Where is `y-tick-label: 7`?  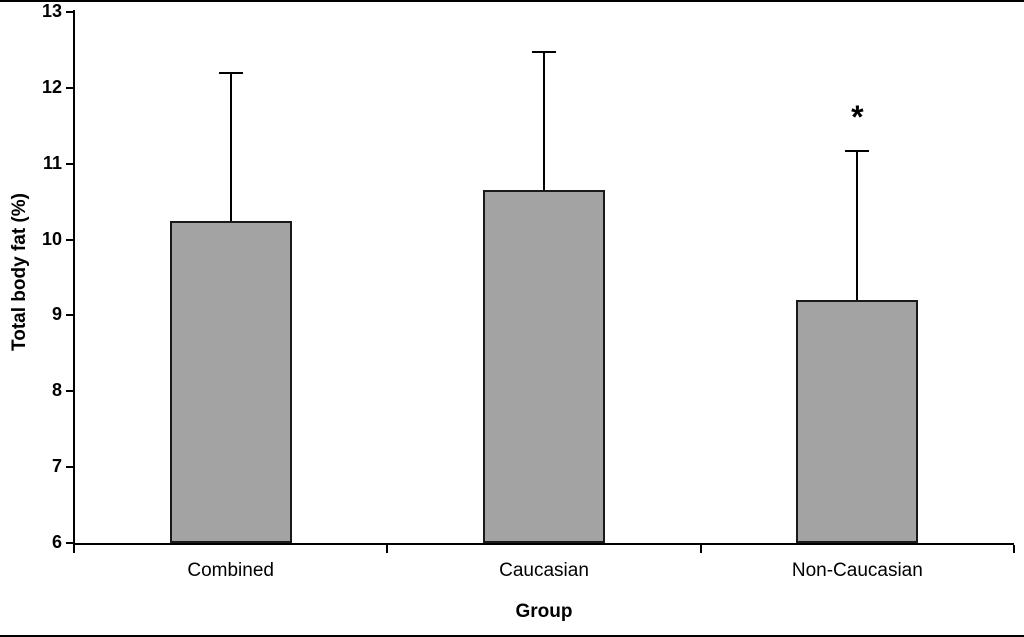
y-tick-label: 7 is located at coordinates (56, 466).